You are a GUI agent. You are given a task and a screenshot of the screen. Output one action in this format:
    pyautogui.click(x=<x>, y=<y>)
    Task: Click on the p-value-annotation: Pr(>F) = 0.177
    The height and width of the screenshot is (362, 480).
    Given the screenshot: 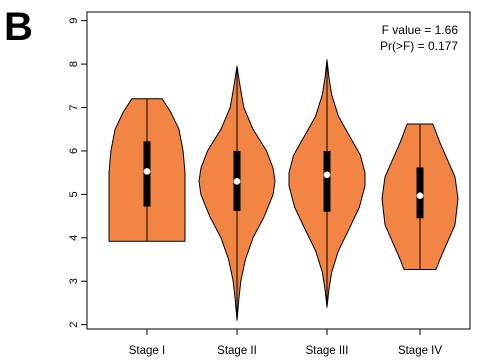 What is the action you would take?
    pyautogui.click(x=419, y=46)
    